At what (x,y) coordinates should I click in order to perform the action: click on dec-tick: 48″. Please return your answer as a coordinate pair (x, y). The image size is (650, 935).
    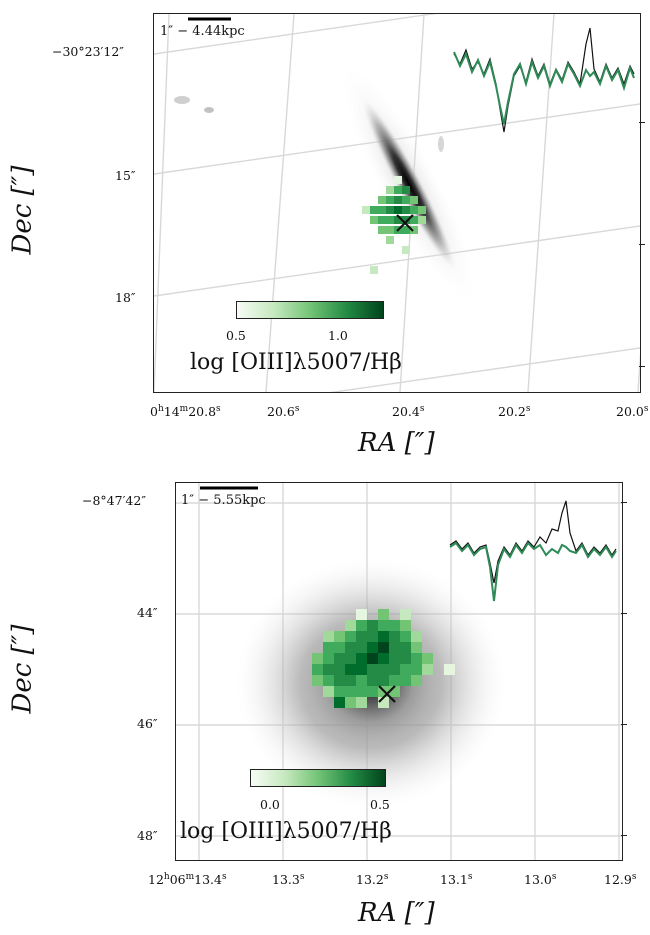
    Looking at the image, I should click on (147, 835).